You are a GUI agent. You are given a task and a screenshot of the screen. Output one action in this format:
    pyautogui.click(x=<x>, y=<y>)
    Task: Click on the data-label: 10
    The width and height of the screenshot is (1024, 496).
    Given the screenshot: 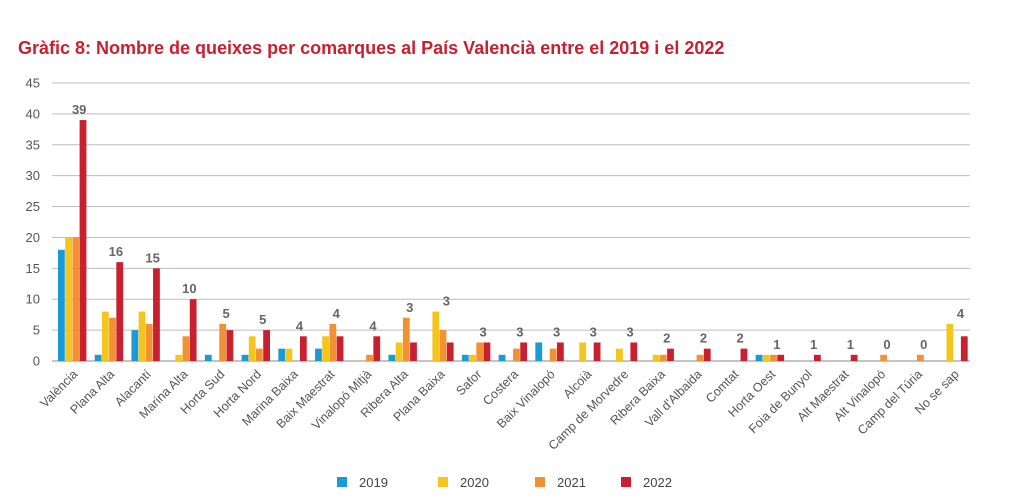 What is the action you would take?
    pyautogui.click(x=189, y=288)
    